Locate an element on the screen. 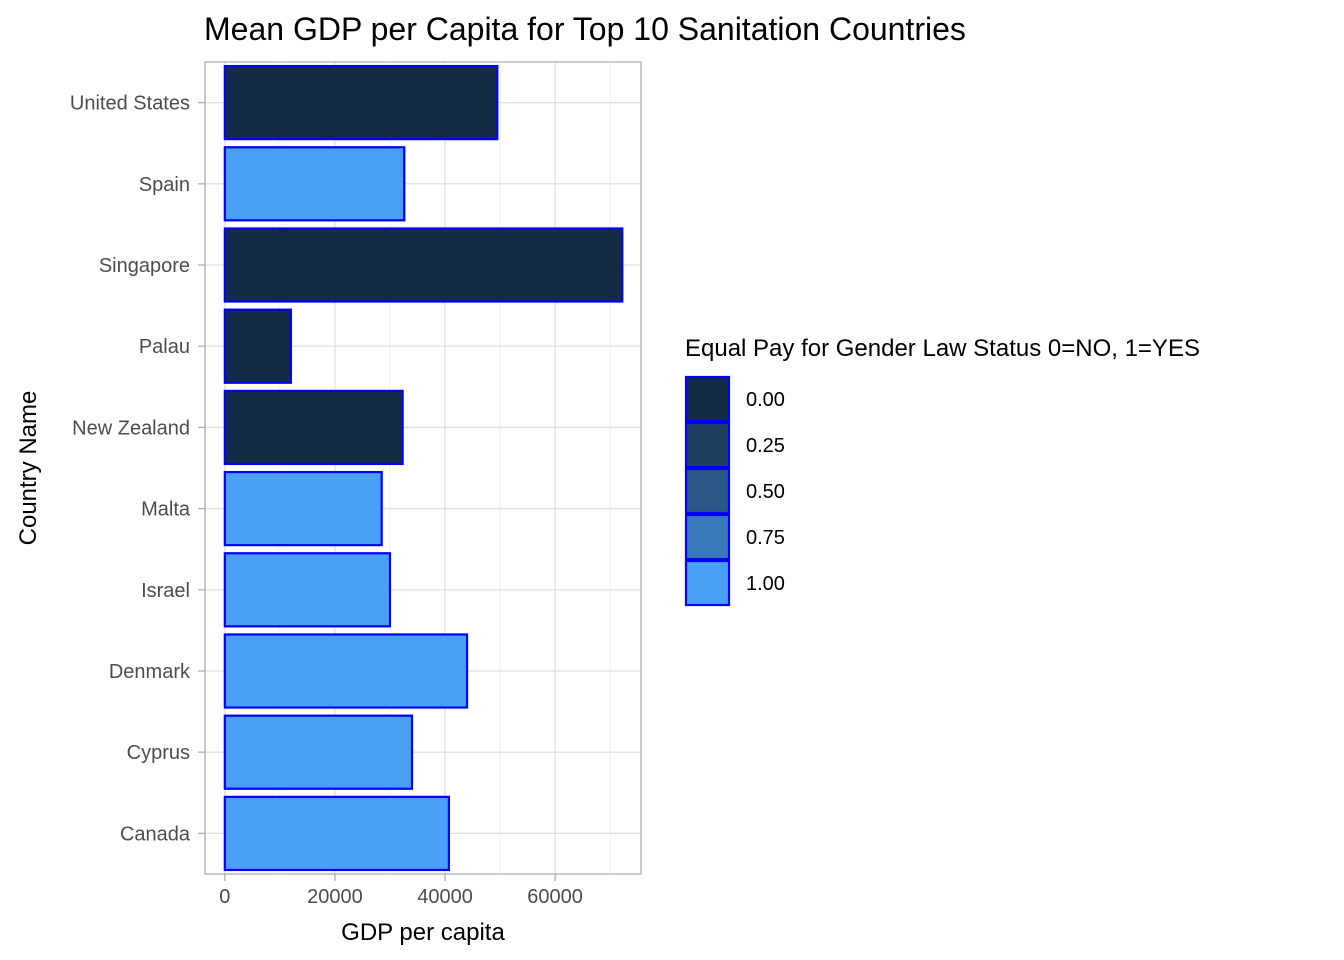 Image resolution: width=1344 pixels, height=960 pixels. bar-cyprus is located at coordinates (318, 752).